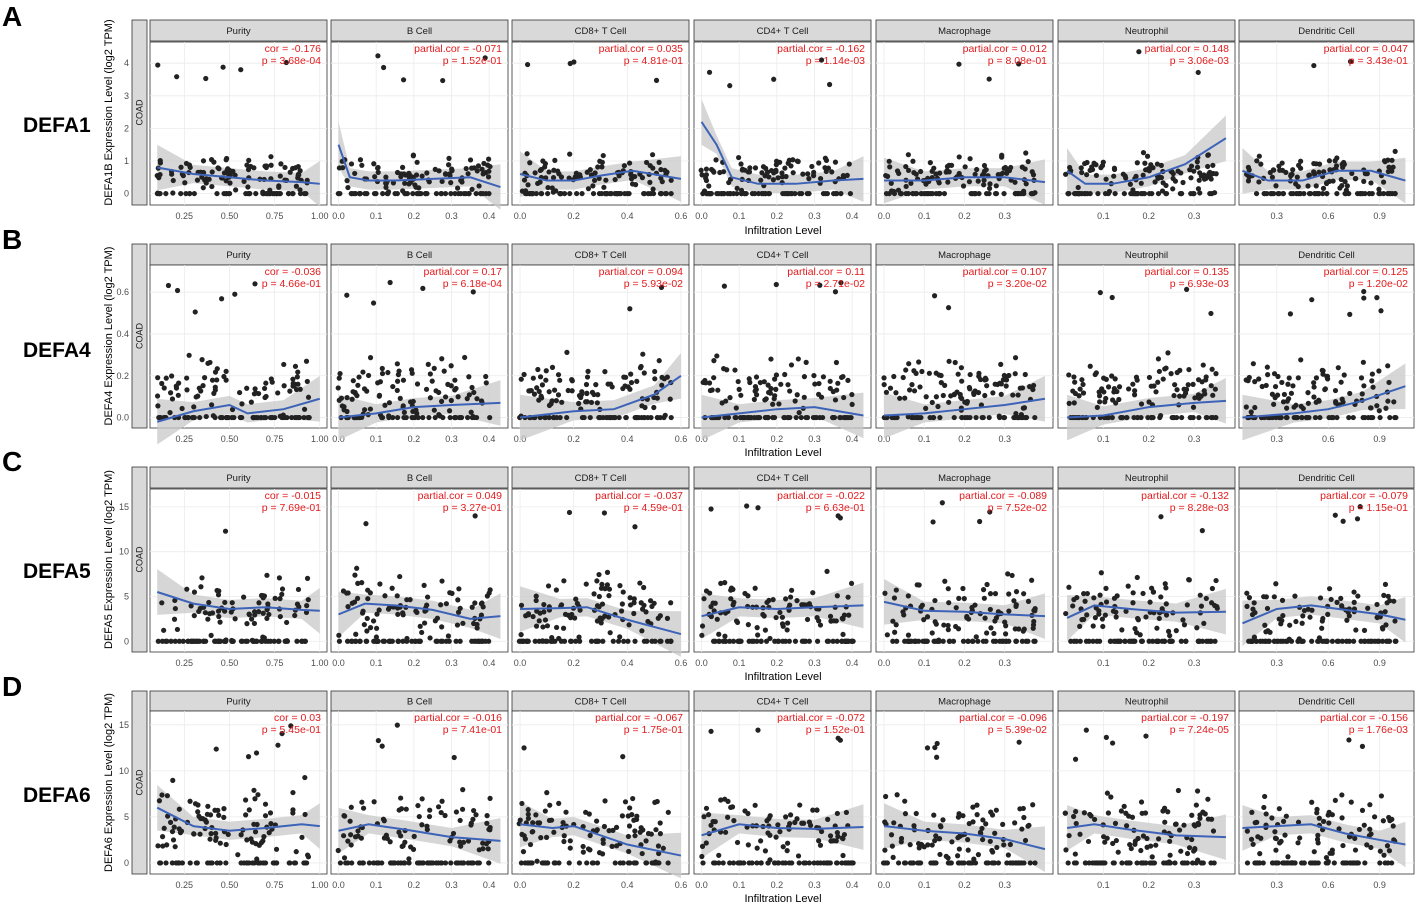 This screenshot has height=904, width=1416. What do you see at coordinates (600, 840) in the screenshot?
I see `confidence-band` at bounding box center [600, 840].